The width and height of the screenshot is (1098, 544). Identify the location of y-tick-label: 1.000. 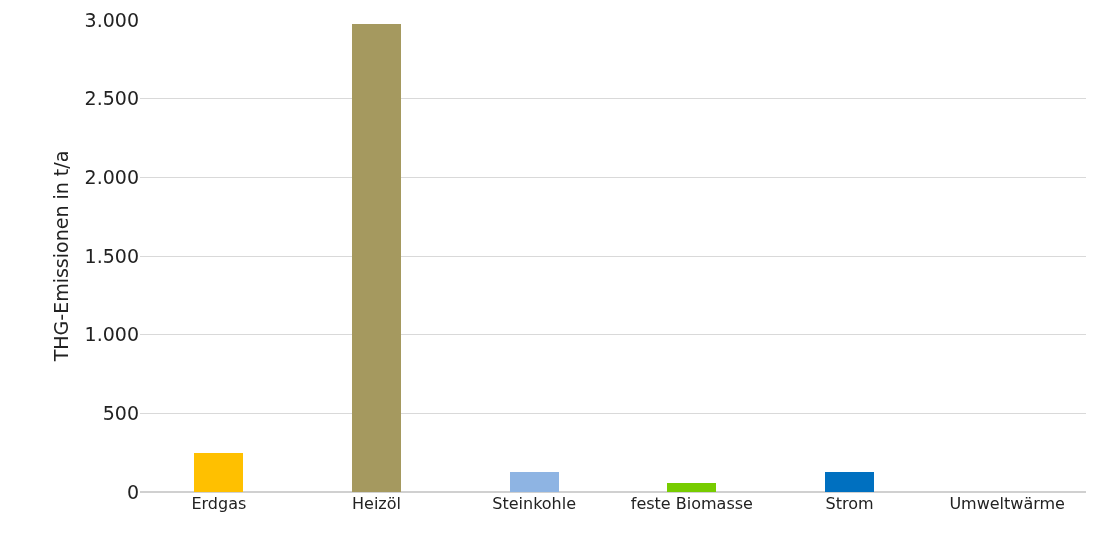
(111, 334).